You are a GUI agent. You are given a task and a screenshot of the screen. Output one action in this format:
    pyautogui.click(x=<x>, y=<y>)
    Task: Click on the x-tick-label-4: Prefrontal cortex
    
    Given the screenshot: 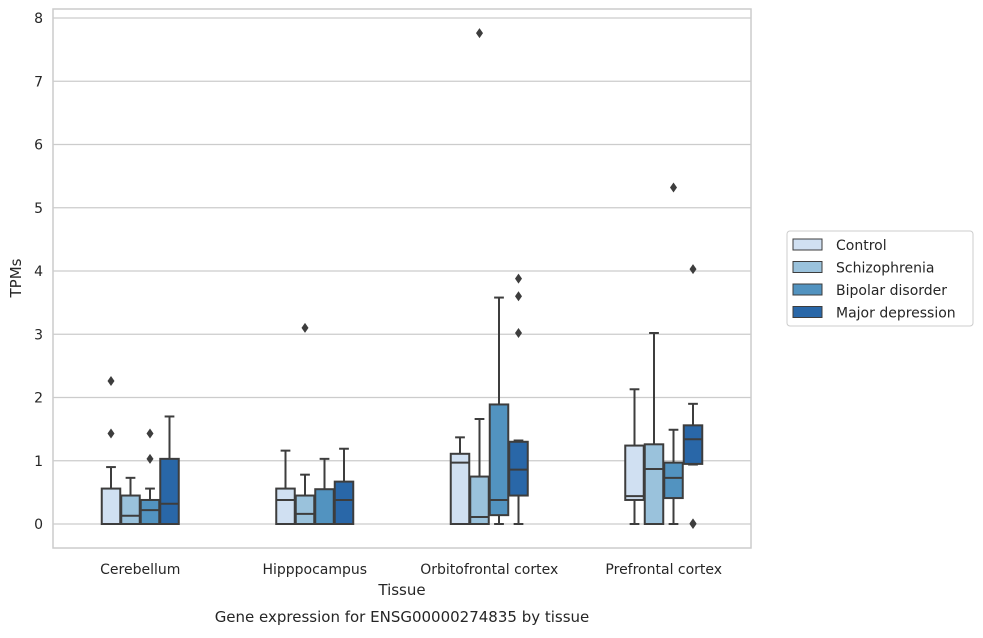 What is the action you would take?
    pyautogui.click(x=663, y=570)
    